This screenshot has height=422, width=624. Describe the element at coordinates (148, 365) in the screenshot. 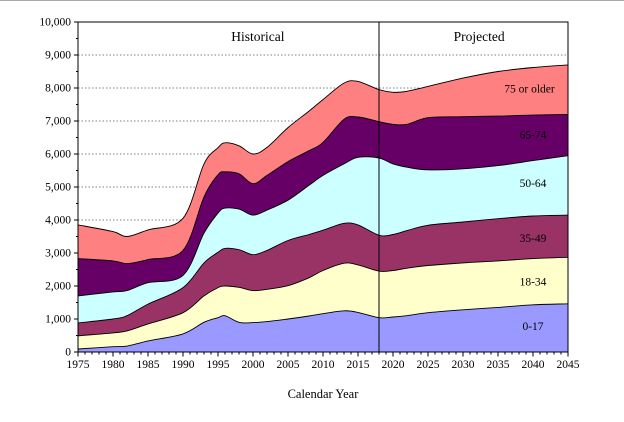

I see `x-tick-label: 1985` at that location.